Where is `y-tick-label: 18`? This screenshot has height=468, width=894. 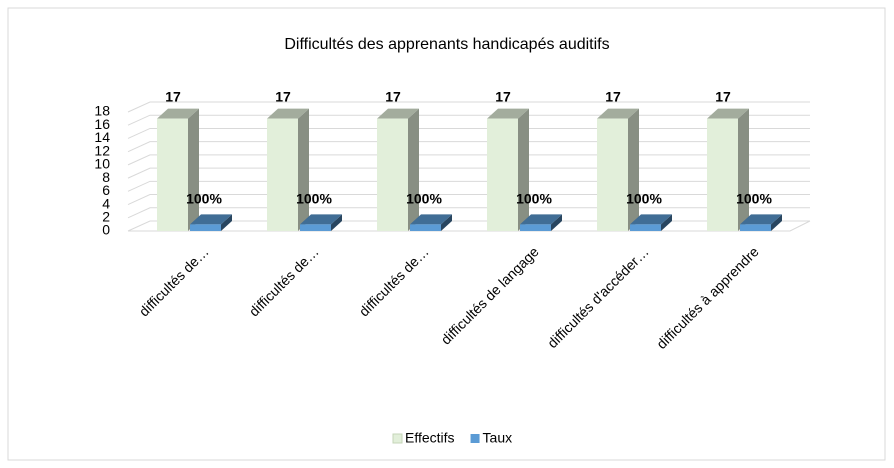
y-tick-label: 18 is located at coordinates (102, 111).